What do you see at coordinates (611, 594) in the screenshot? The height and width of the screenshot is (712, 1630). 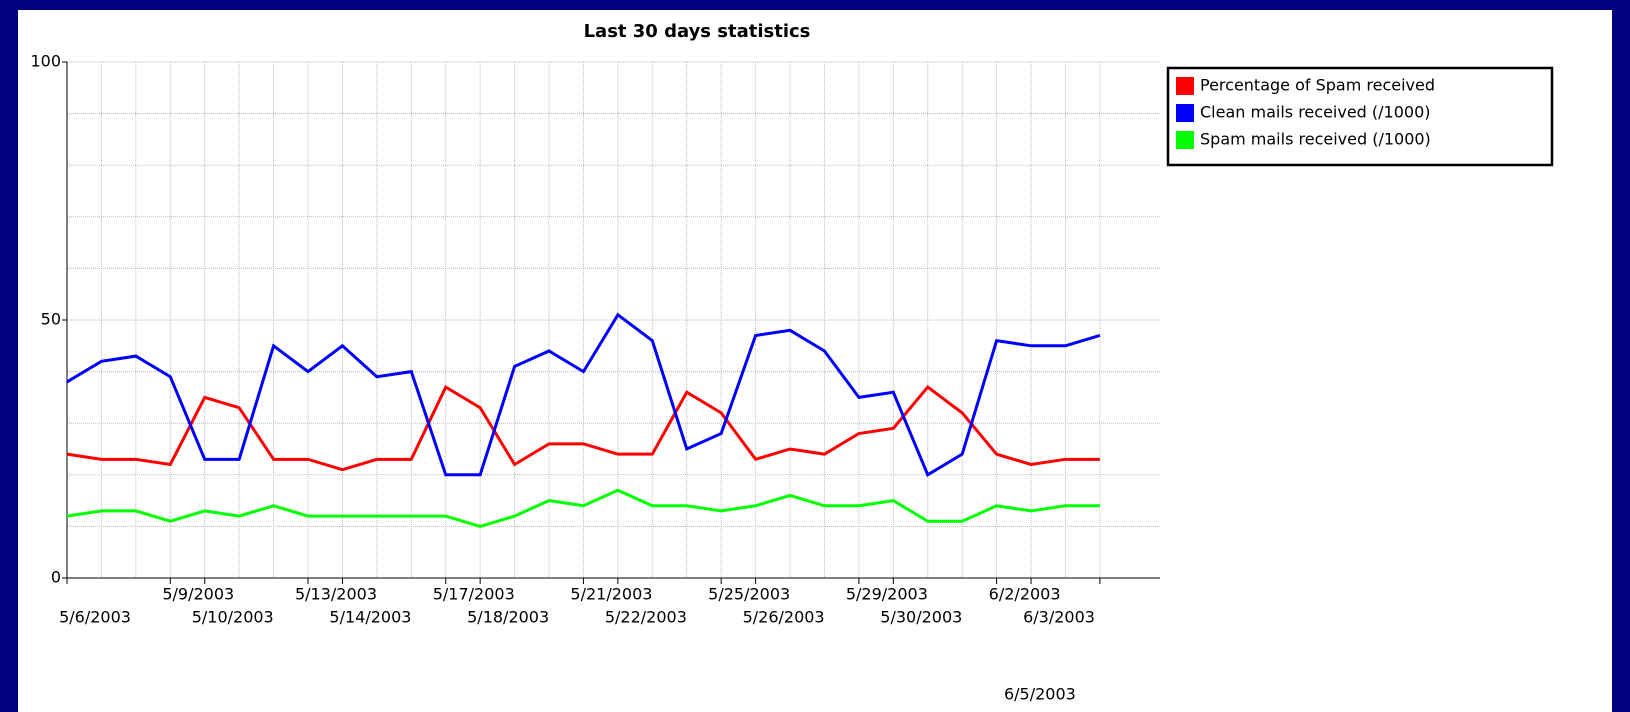 I see `x-tick-label: 5/21/2003` at bounding box center [611, 594].